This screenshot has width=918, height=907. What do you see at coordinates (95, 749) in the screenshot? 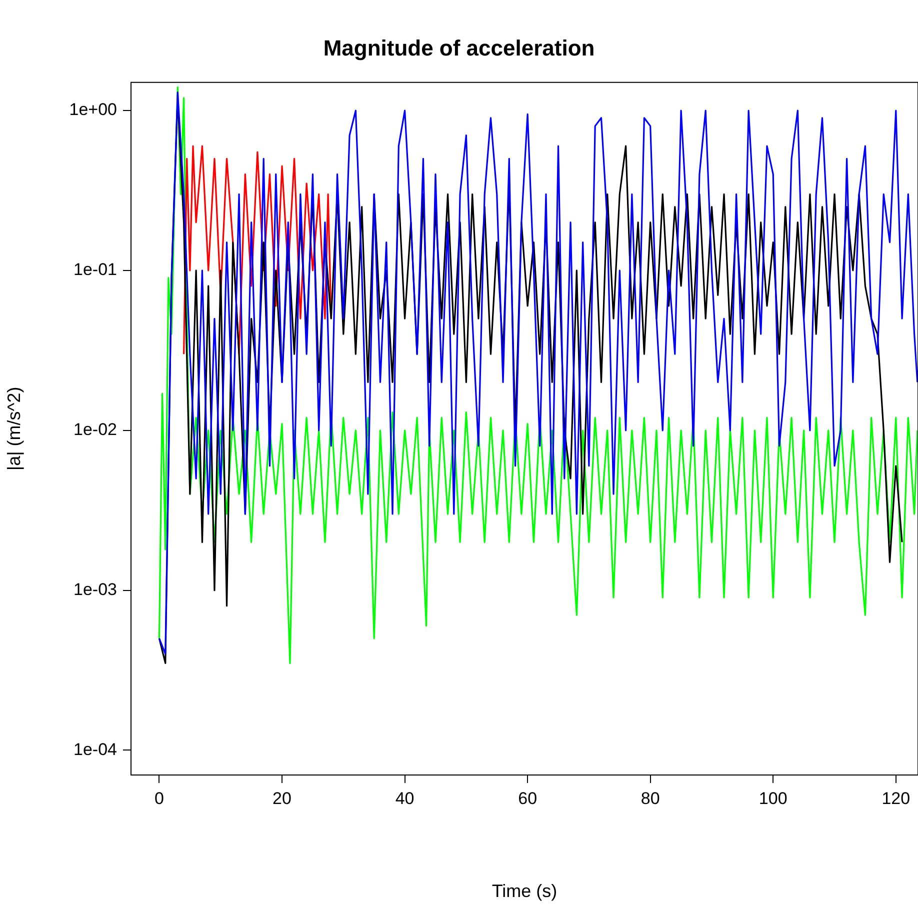
I see `y-tick-label: 1e-04` at bounding box center [95, 749].